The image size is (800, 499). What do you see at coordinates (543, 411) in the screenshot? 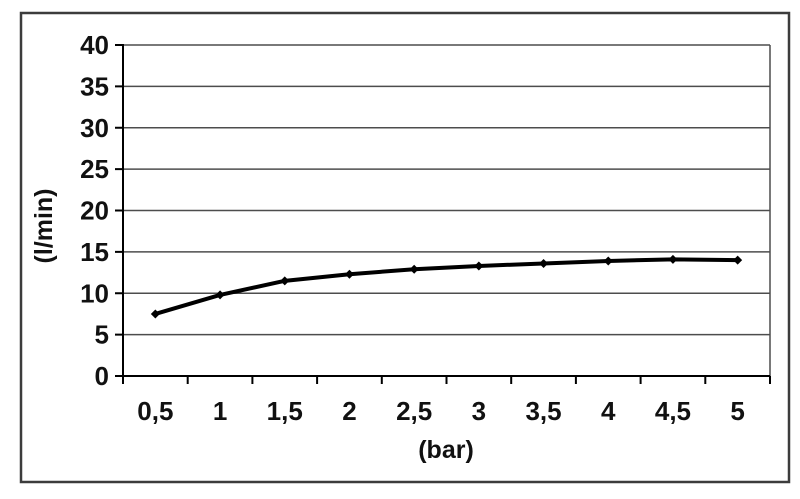
I see `x-tick-label: 3,5` at bounding box center [543, 411].